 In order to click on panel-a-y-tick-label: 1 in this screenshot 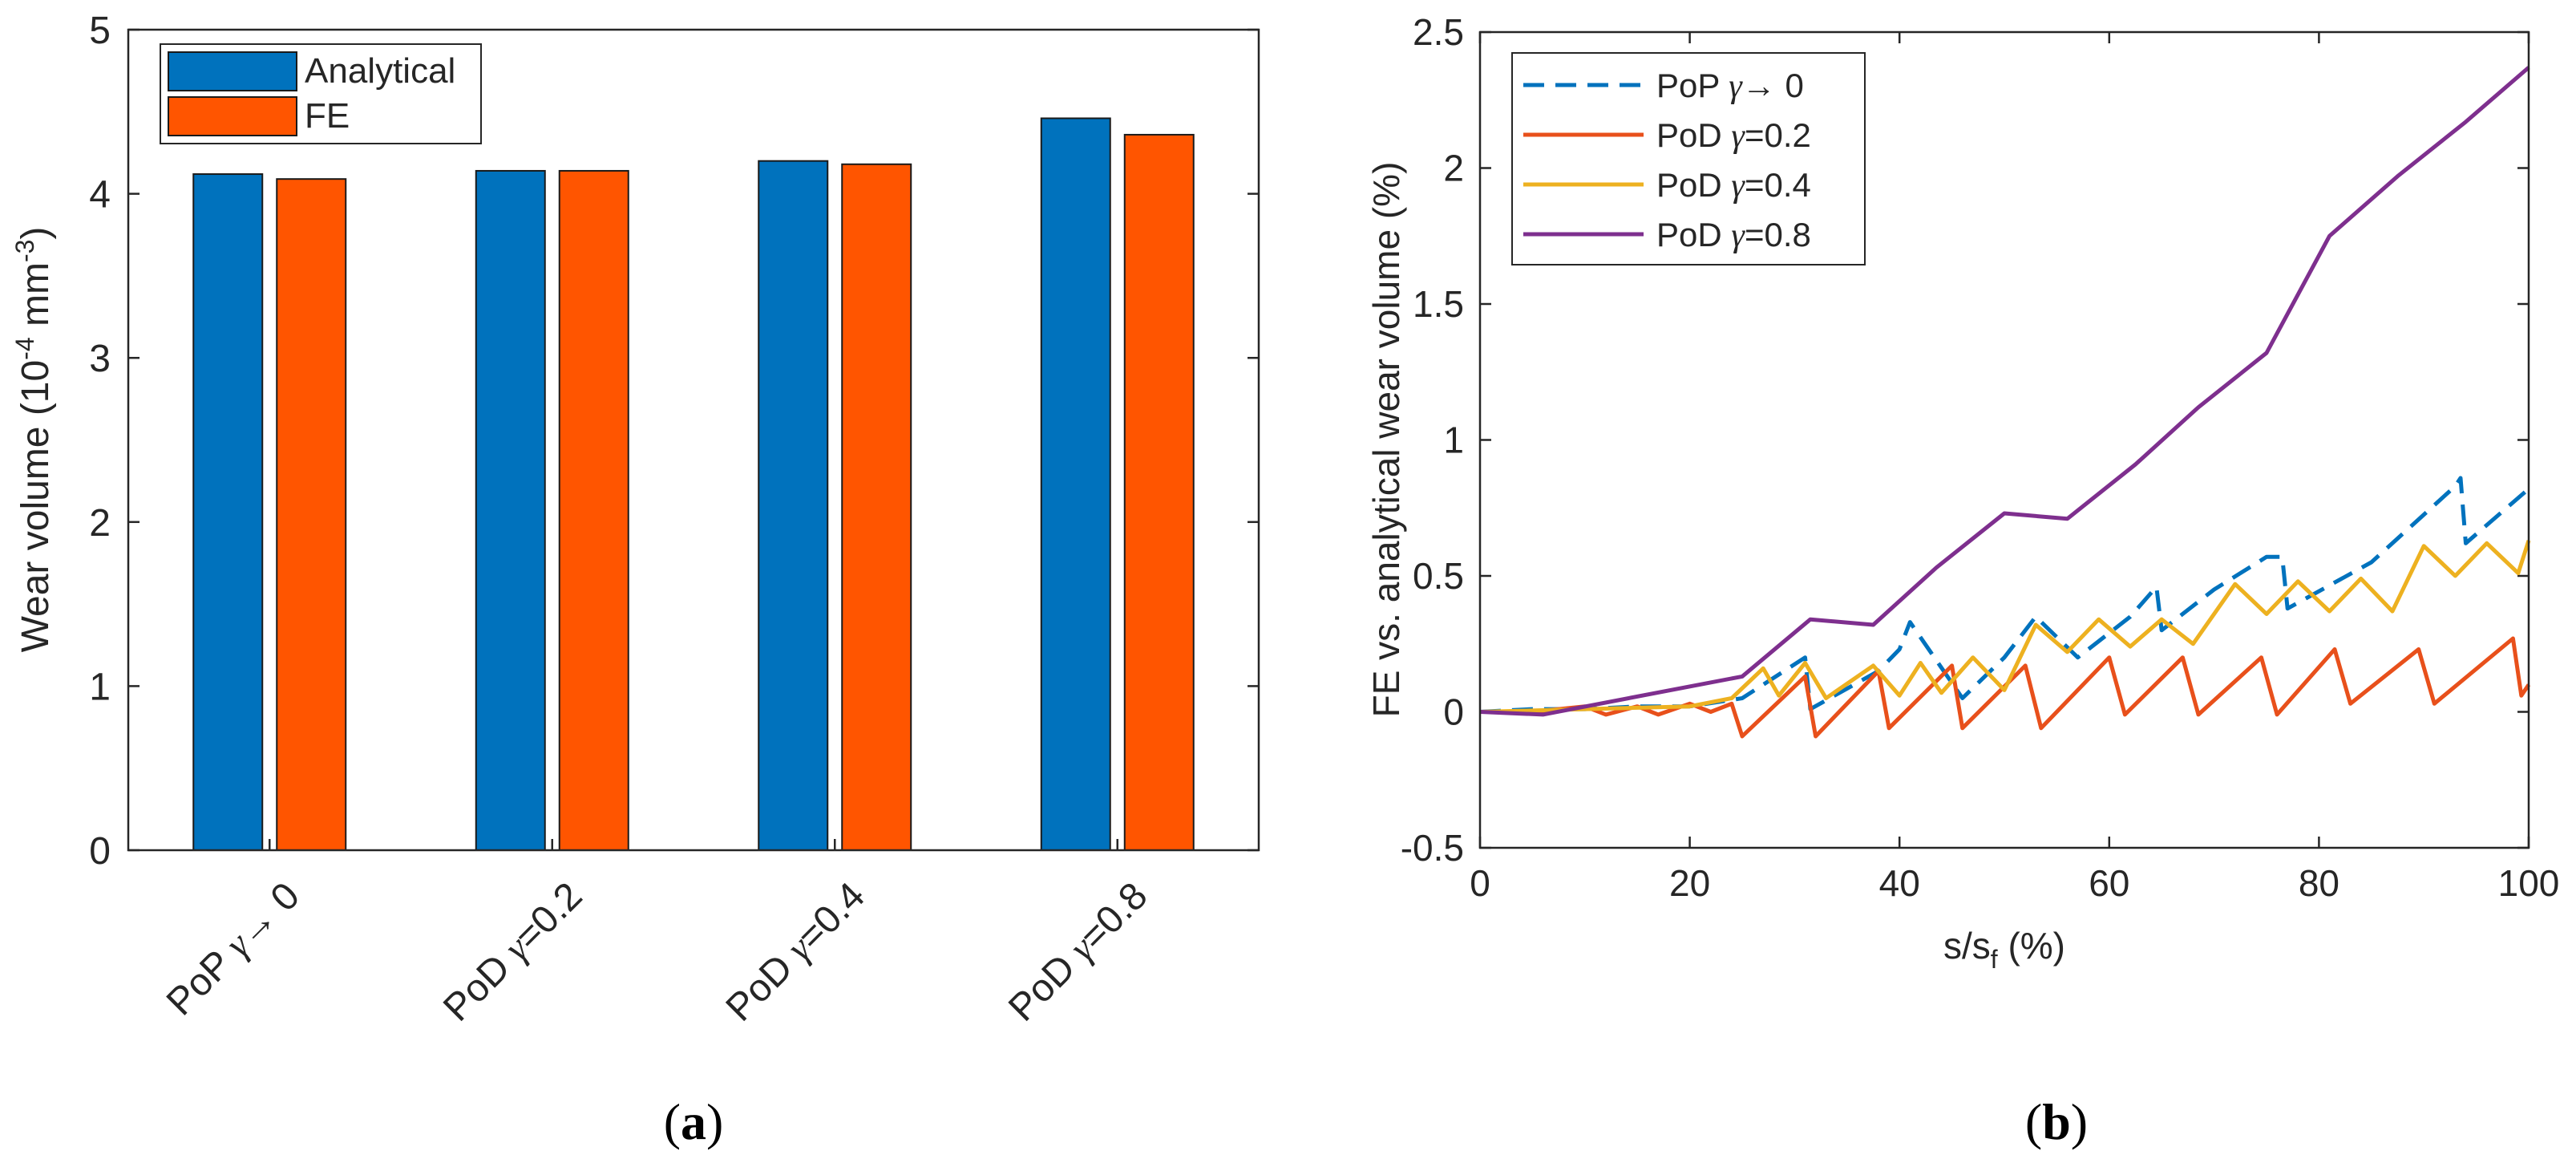, I will do `click(100, 687)`.